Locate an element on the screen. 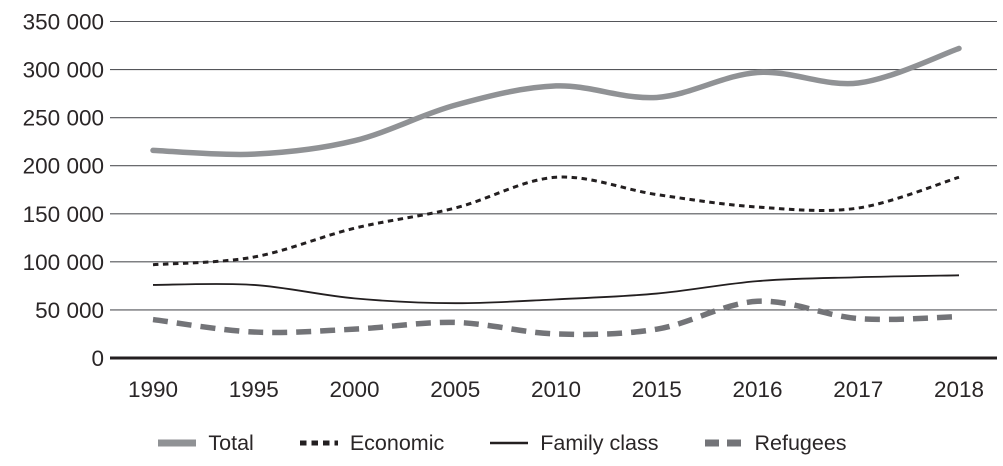 This screenshot has height=466, width=1003. y-axis-tick-label: 200 000 is located at coordinates (63, 166).